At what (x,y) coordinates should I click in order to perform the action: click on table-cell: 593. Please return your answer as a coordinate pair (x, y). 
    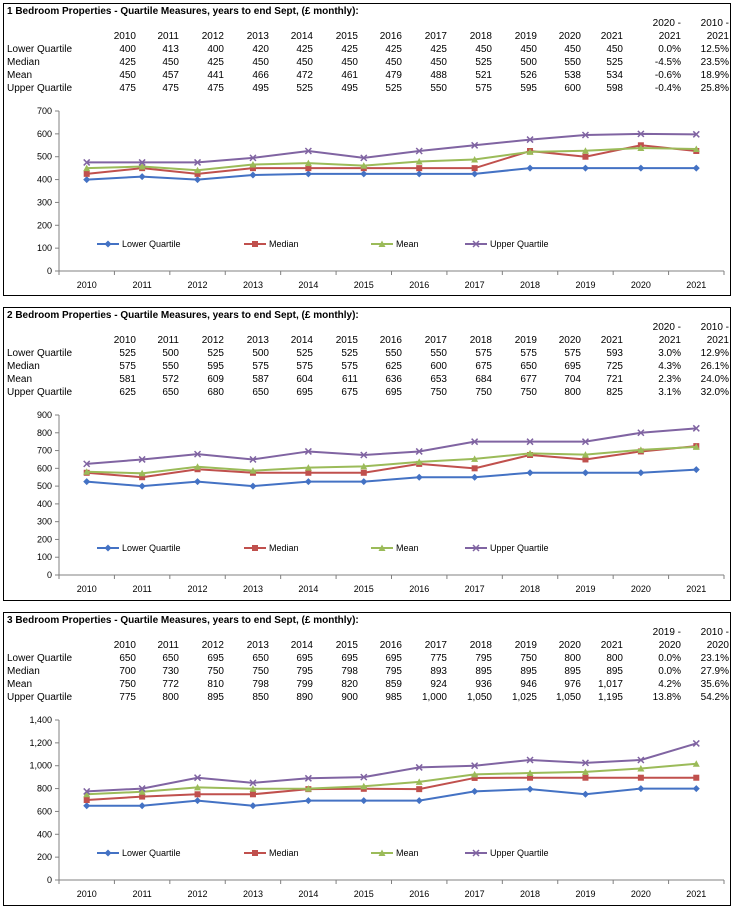
    Looking at the image, I should click on (614, 353).